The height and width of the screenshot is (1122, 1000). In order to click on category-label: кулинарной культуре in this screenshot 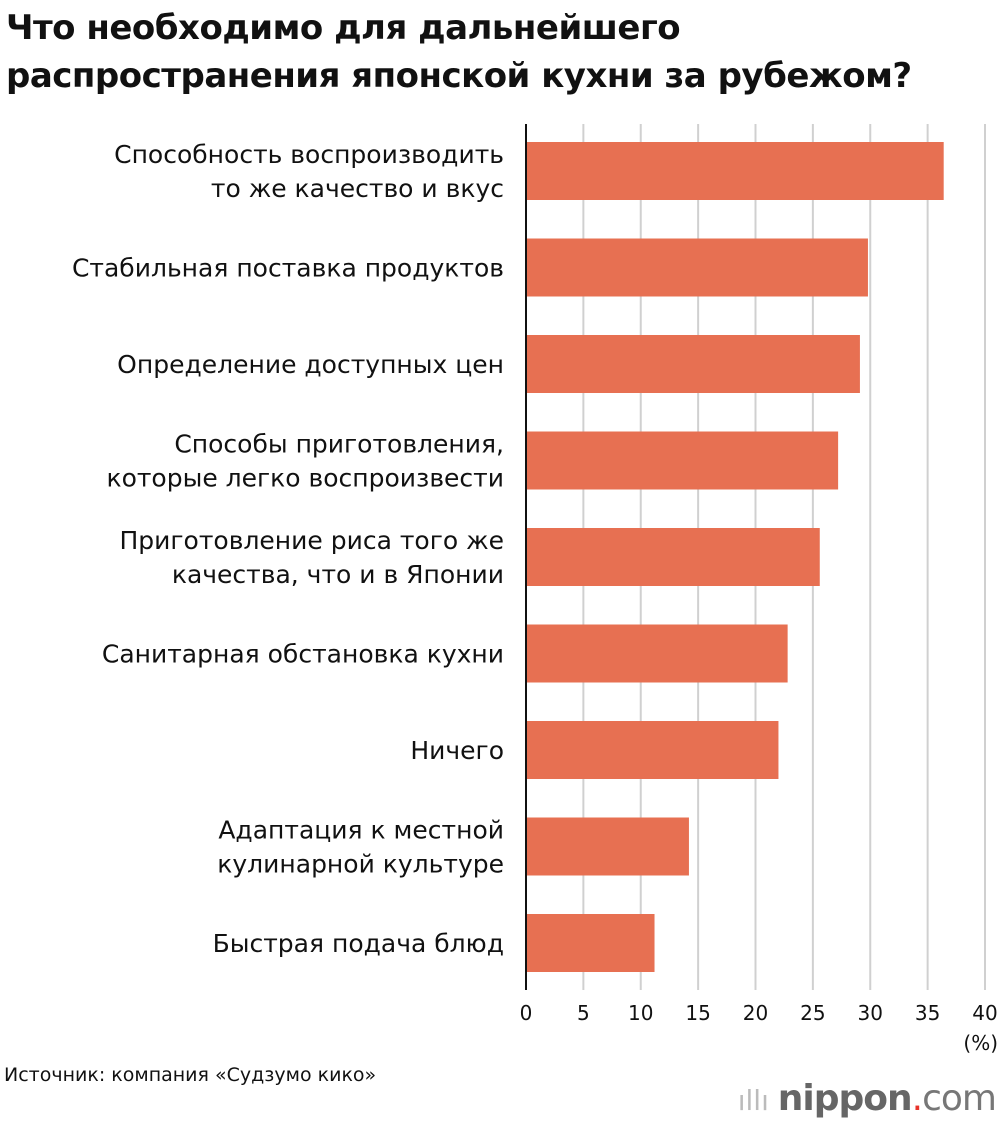, I will do `click(360, 864)`.